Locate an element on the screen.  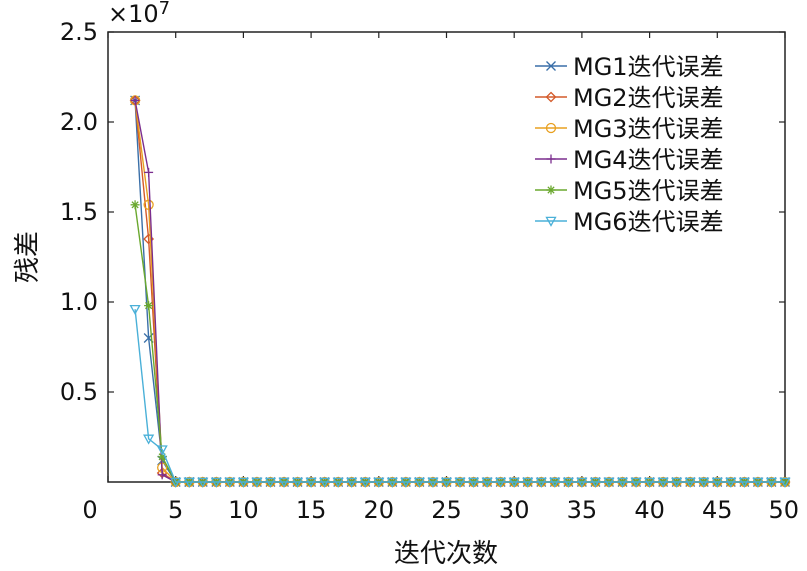
legend-item: MG5迭代误差 is located at coordinates (629, 191).